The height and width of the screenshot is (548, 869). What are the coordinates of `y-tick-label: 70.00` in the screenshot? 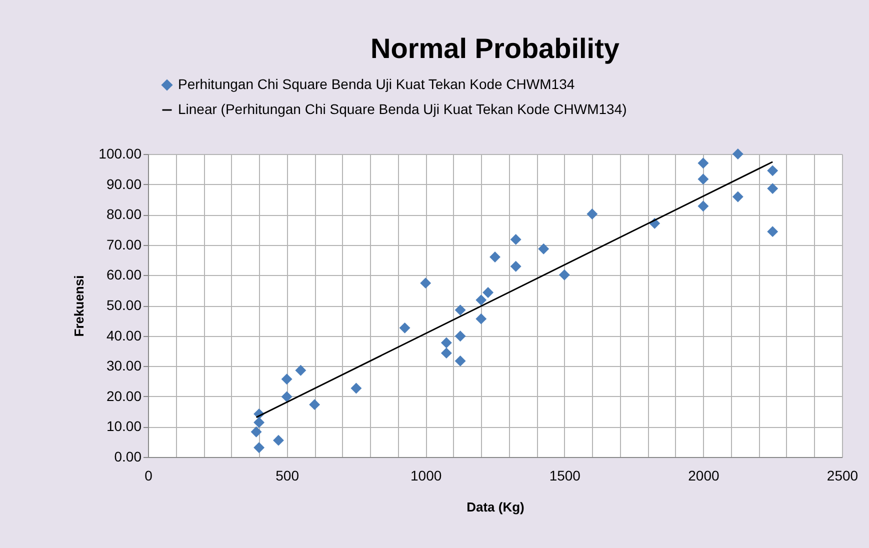 It's located at (124, 244).